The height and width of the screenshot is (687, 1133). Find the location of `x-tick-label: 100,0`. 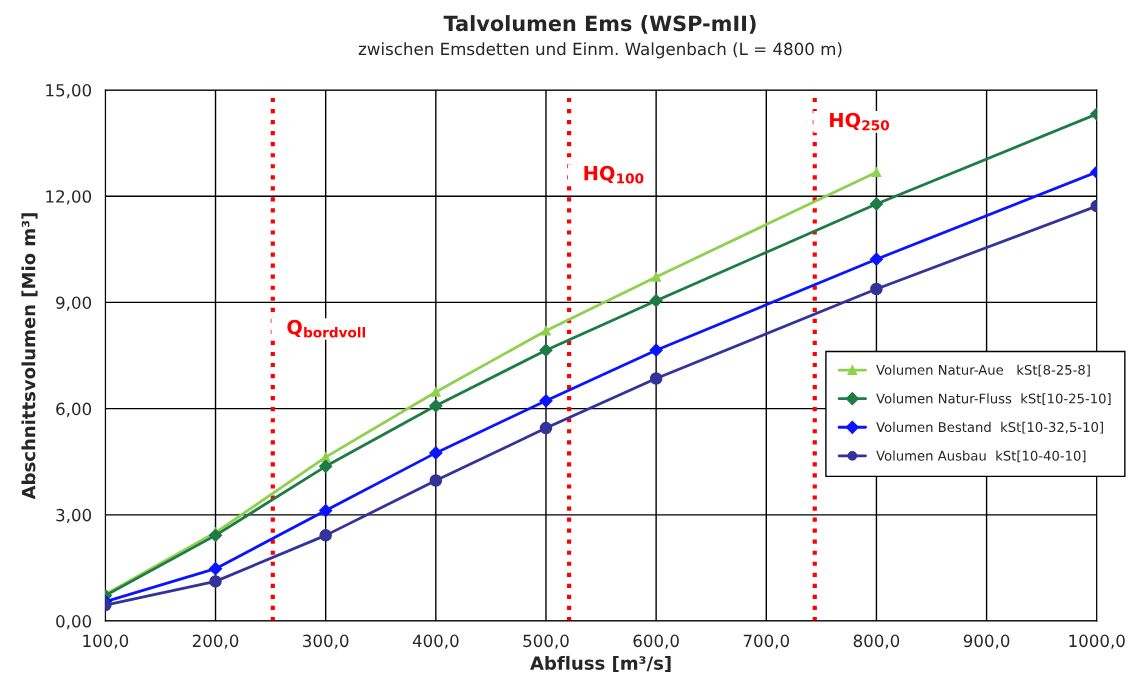

x-tick-label: 100,0 is located at coordinates (106, 641).